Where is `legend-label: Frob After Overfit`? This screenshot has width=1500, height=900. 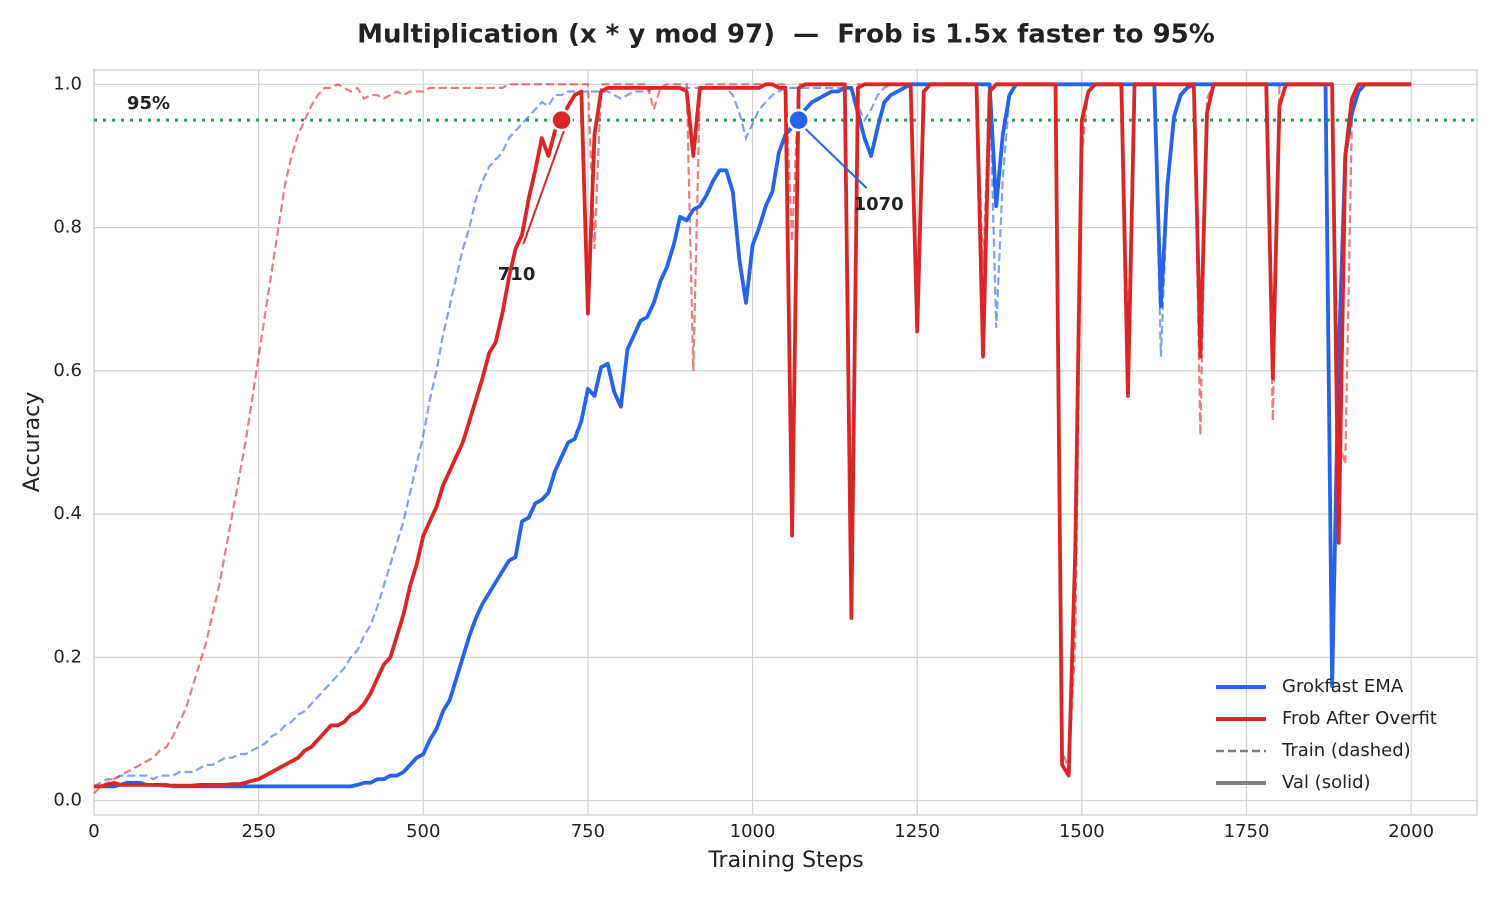 legend-label: Frob After Overfit is located at coordinates (1359, 718).